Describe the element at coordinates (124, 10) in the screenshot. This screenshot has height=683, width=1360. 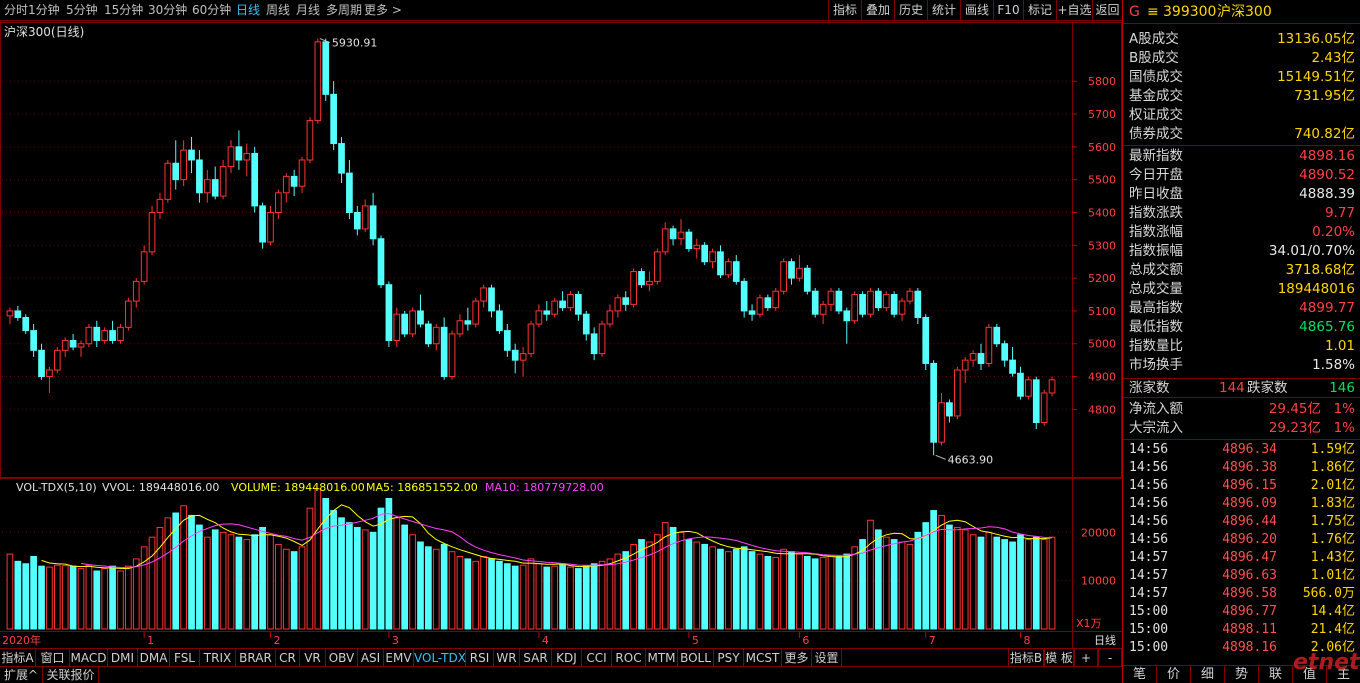
I see `timeframe-tab-3: 15分钟` at that location.